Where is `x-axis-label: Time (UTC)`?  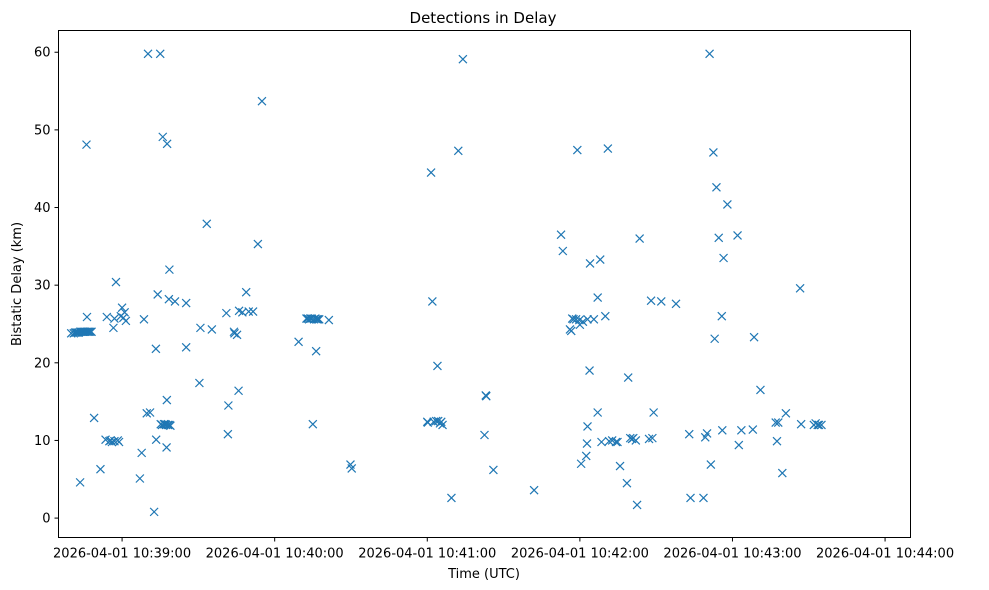 x-axis-label: Time (UTC) is located at coordinates (483, 574).